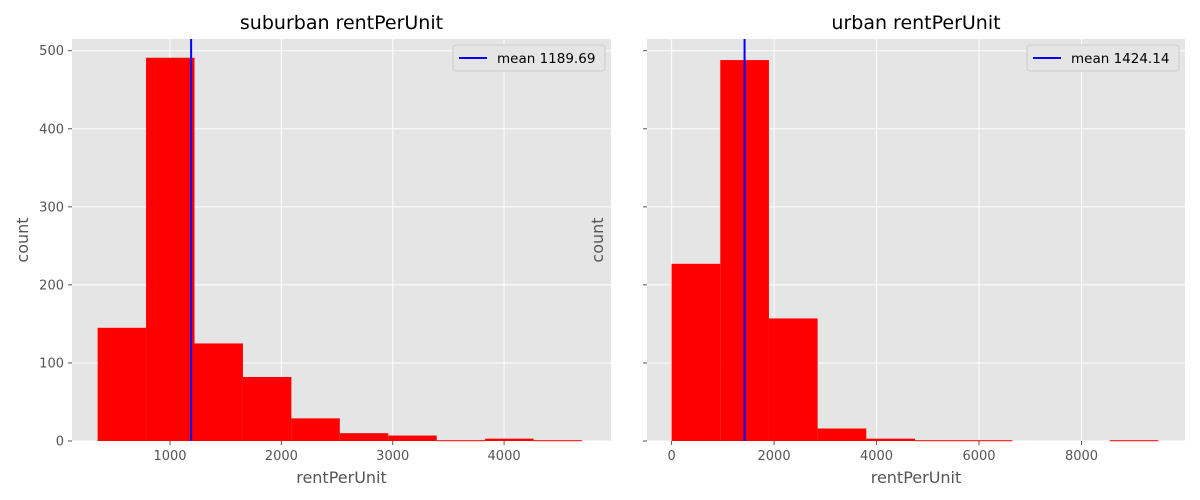 The width and height of the screenshot is (1200, 500). What do you see at coordinates (392, 456) in the screenshot?
I see `x-tick-label: 3000` at bounding box center [392, 456].